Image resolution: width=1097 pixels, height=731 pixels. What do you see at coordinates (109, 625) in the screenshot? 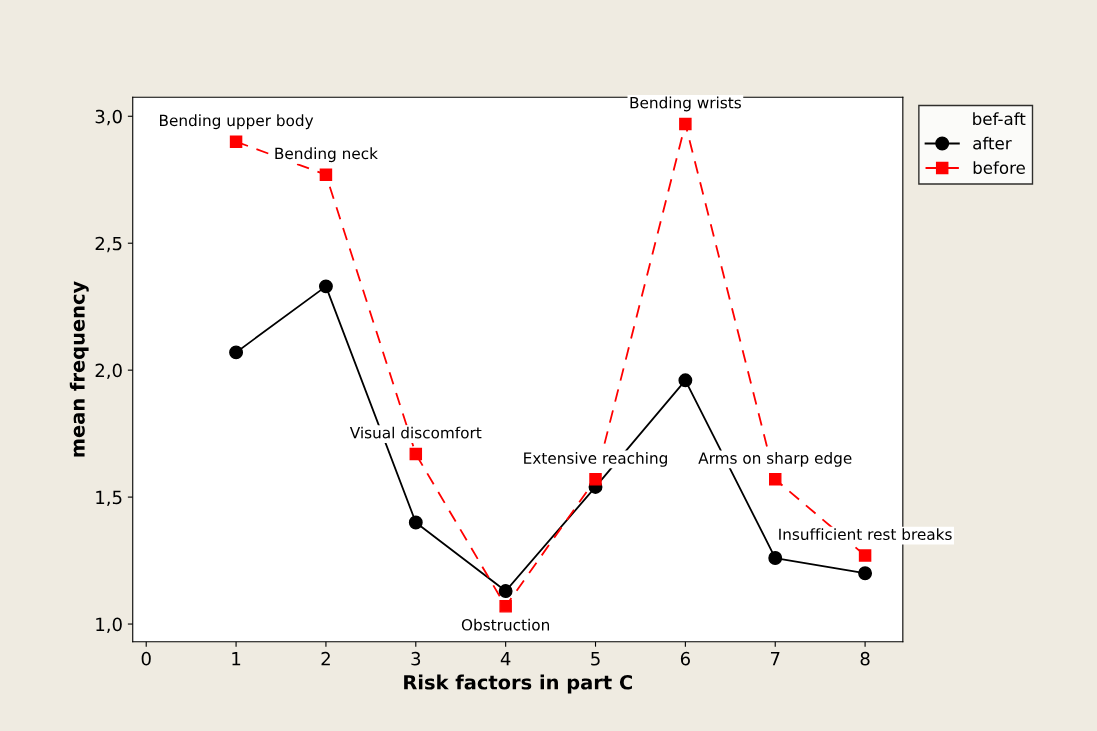
I see `y-tick-label: 1,0` at bounding box center [109, 625].